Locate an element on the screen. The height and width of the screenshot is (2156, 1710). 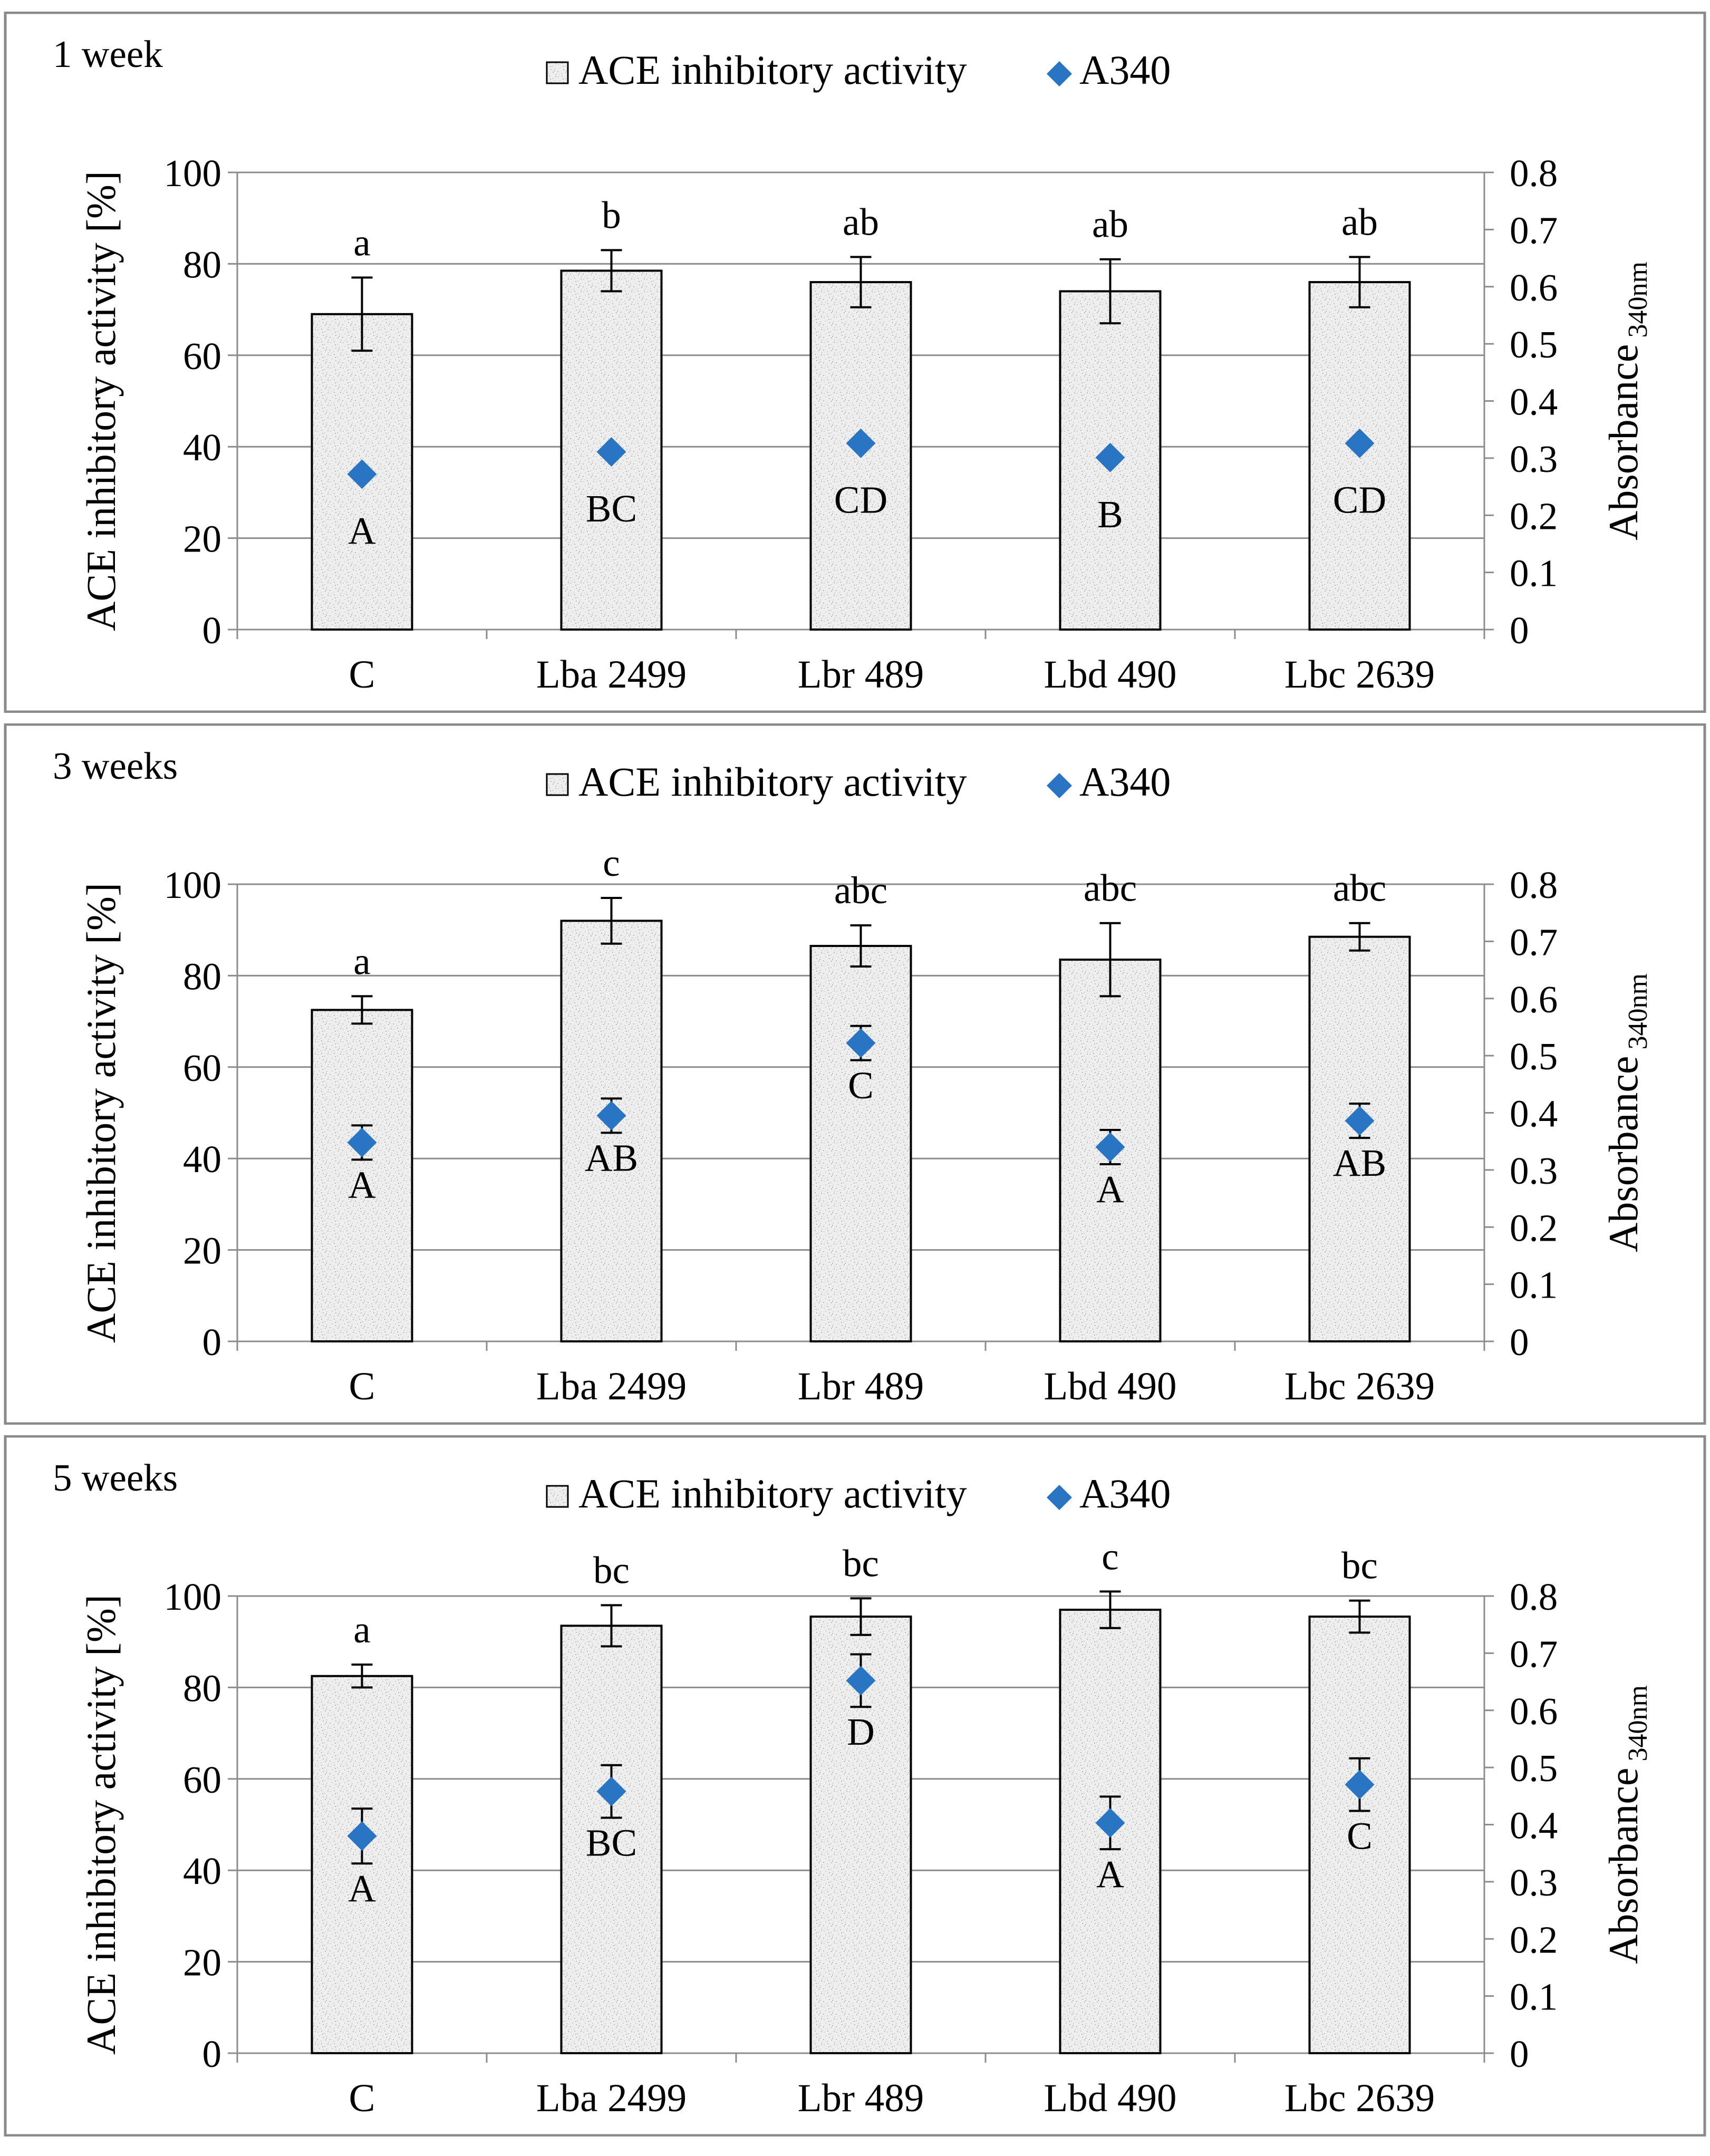
right-tick-label: 0 is located at coordinates (1519, 1342).